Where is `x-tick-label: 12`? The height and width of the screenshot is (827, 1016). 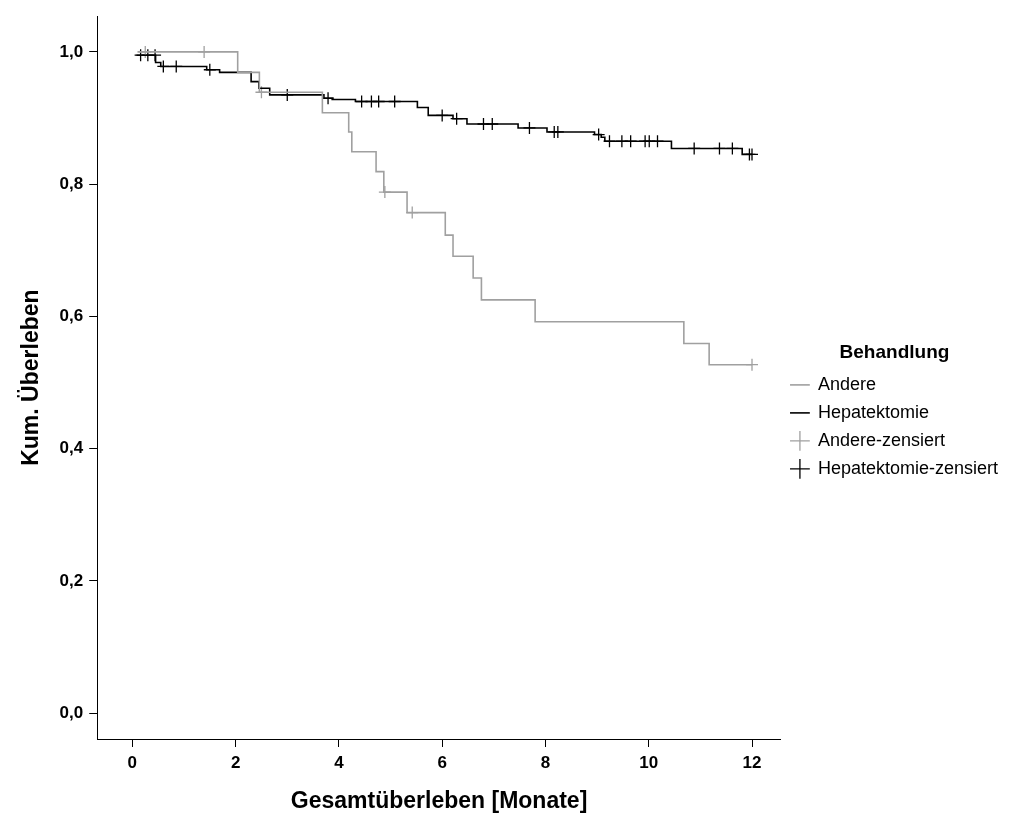 x-tick-label: 12 is located at coordinates (752, 762).